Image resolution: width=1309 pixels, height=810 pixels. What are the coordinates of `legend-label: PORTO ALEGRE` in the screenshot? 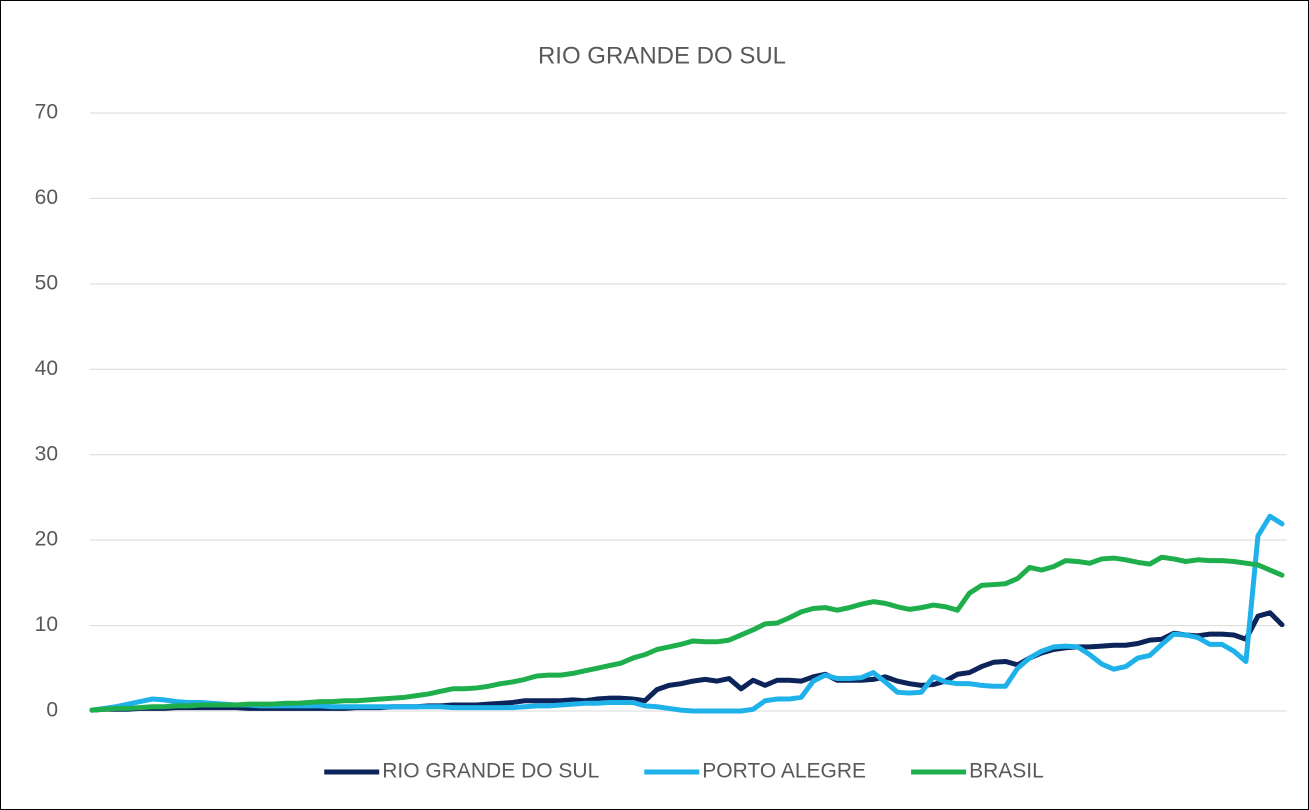 It's located at (784, 771).